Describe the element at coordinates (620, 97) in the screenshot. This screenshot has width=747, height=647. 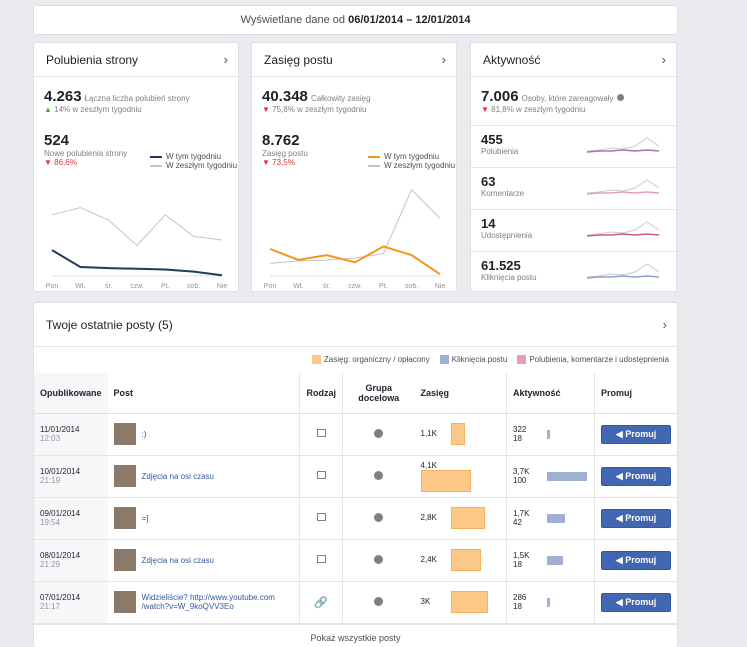
I see `info-icon` at that location.